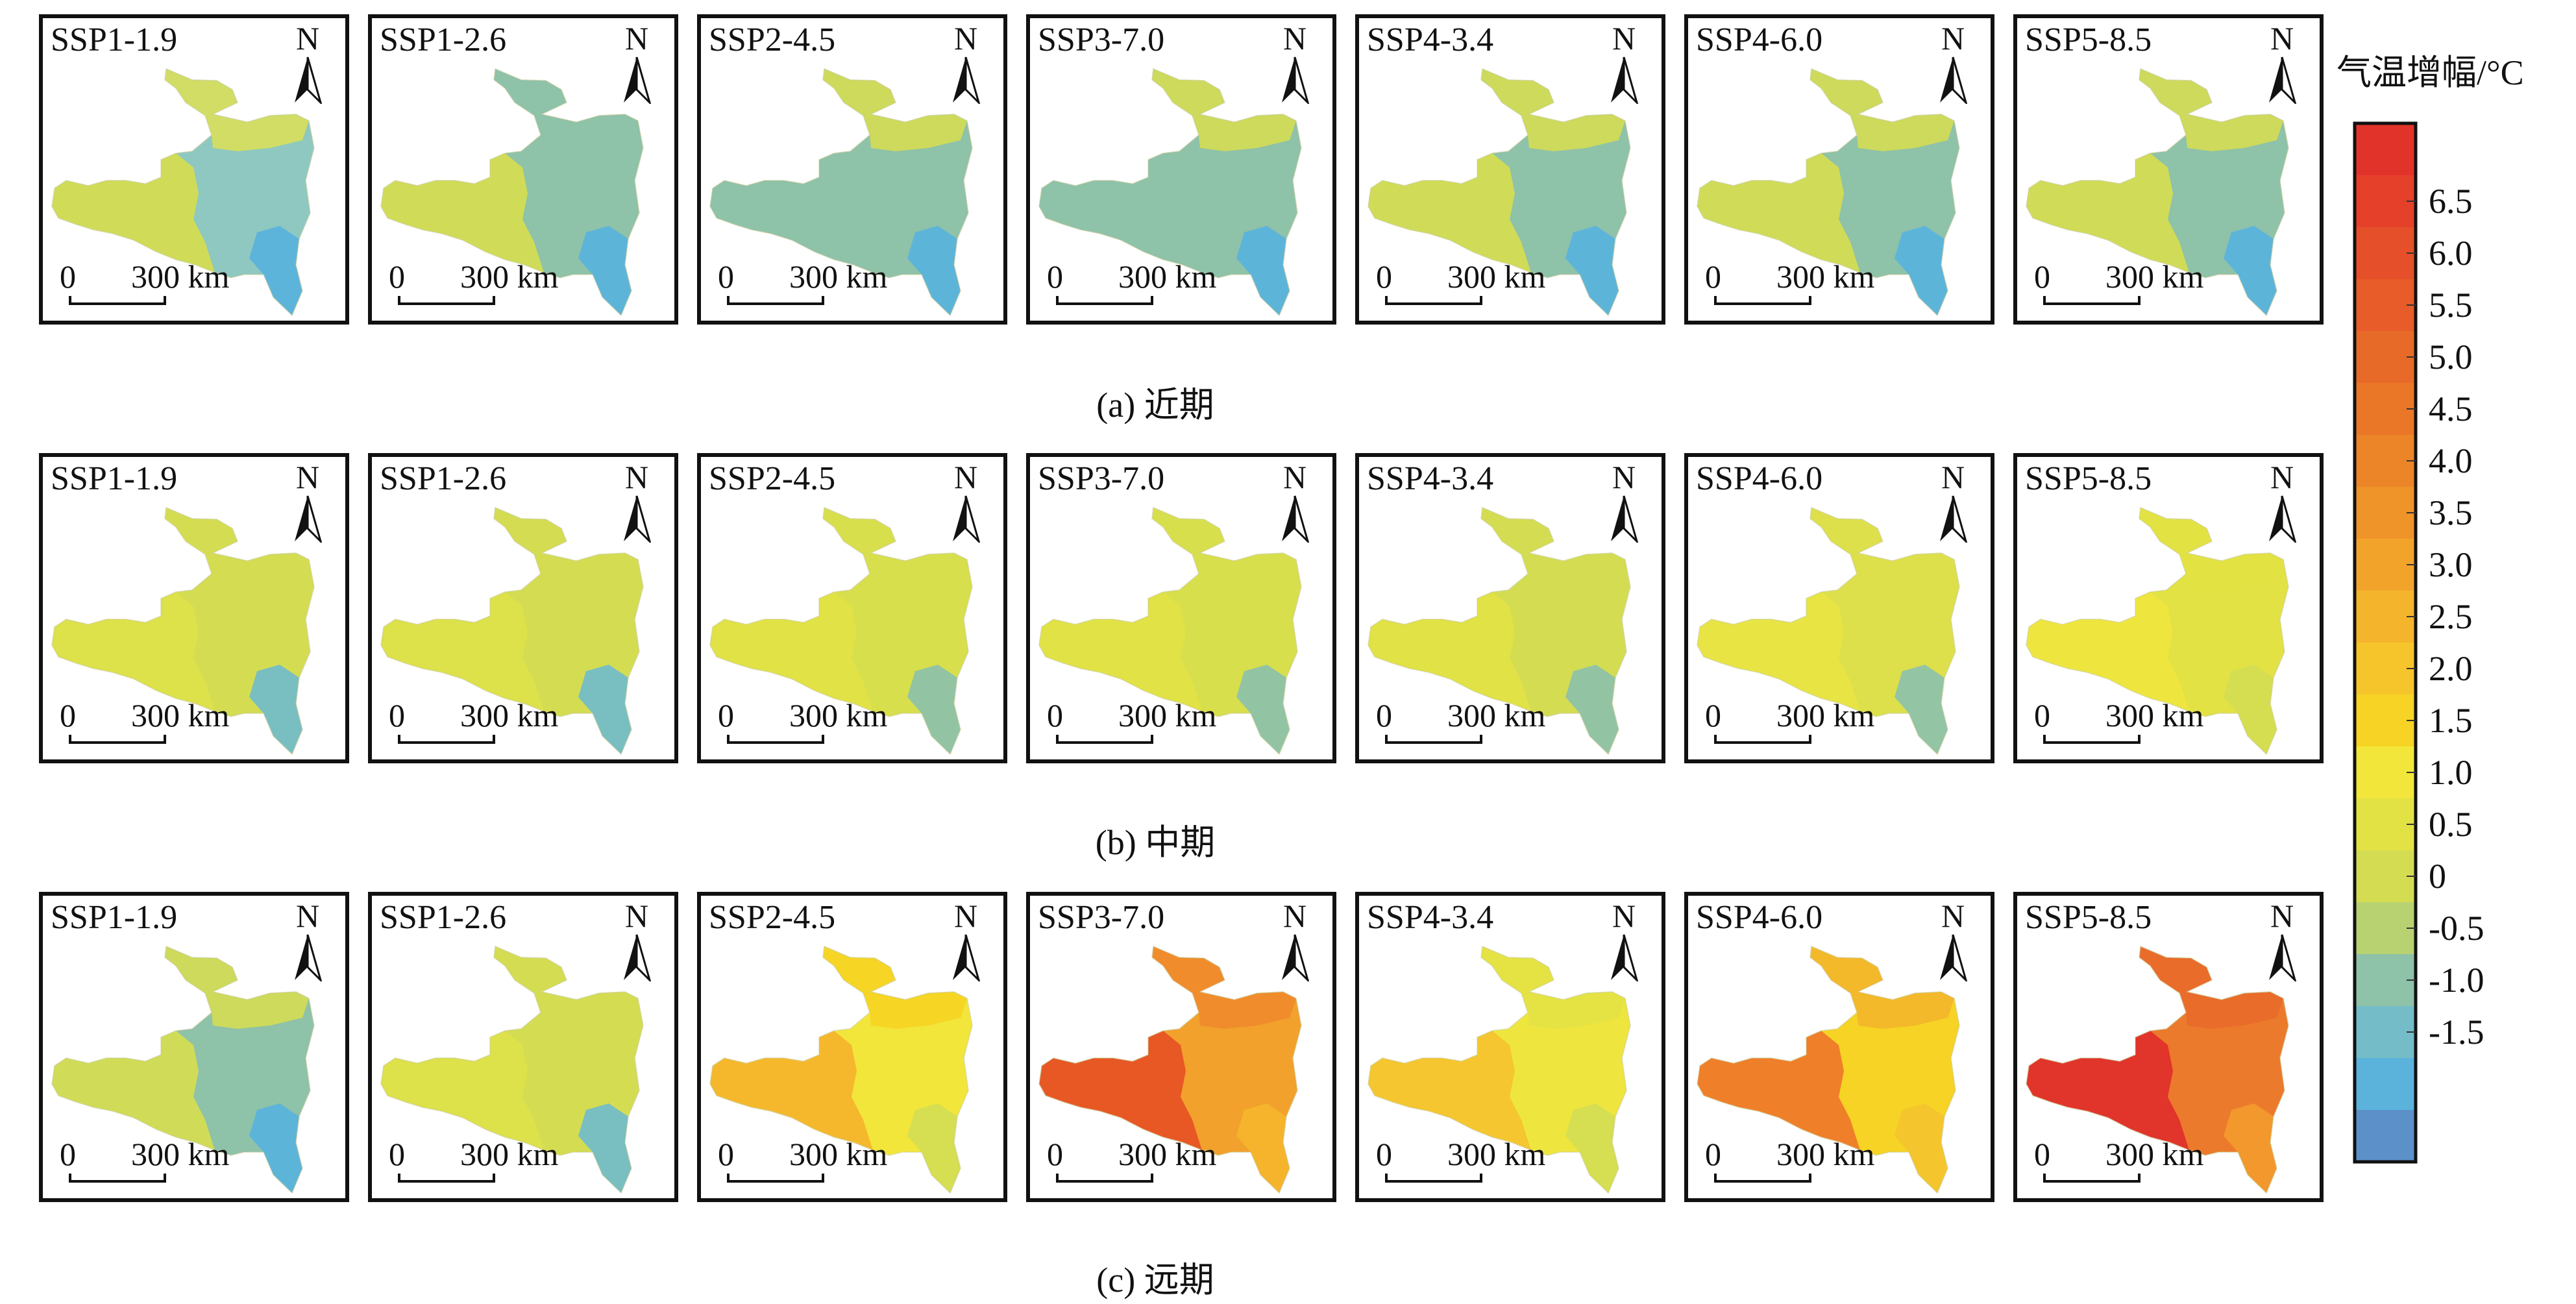 The width and height of the screenshot is (2576, 1304). What do you see at coordinates (2456, 928) in the screenshot?
I see `legend-tick-label: -0.5` at bounding box center [2456, 928].